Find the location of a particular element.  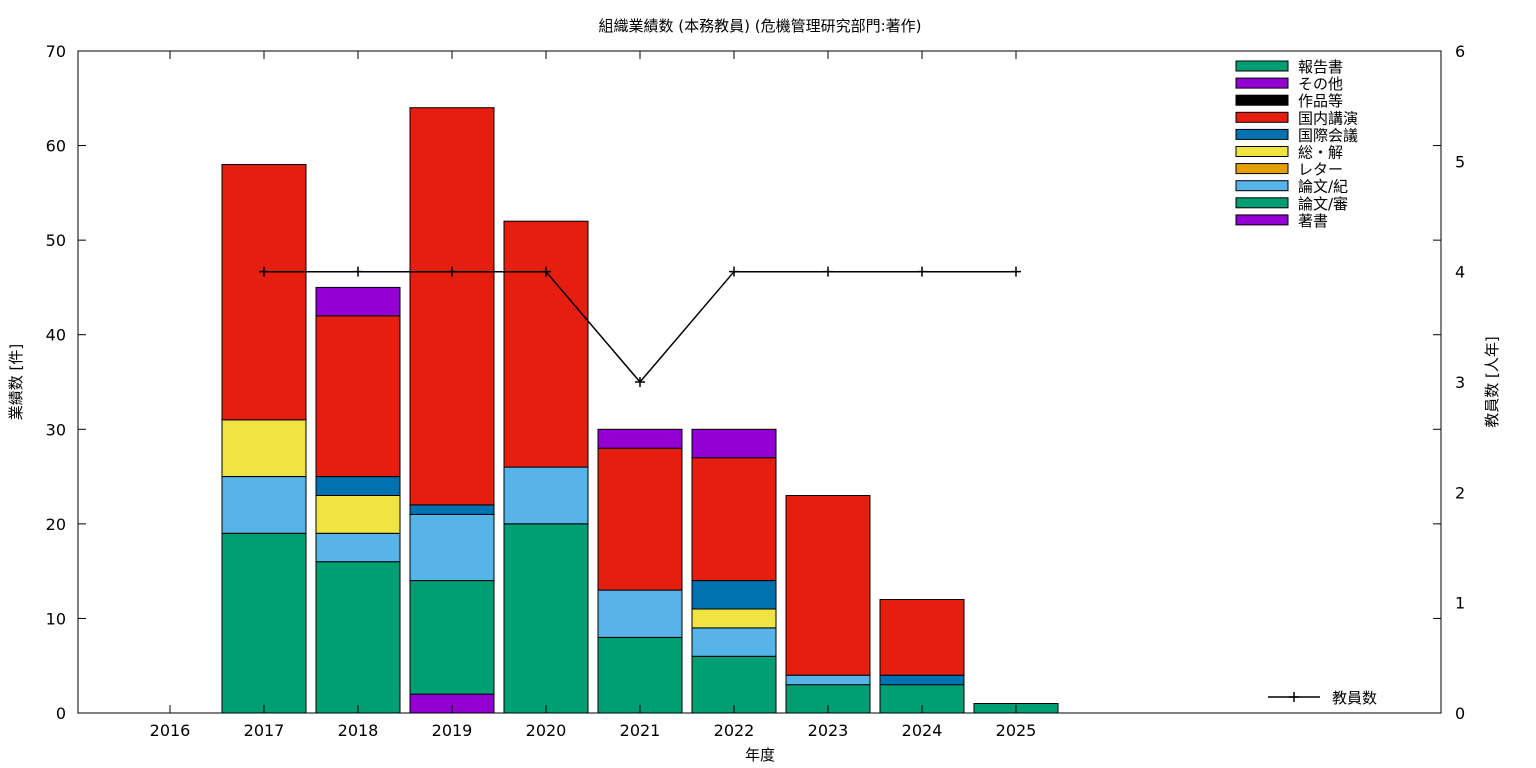

x-tick-label: 2022 is located at coordinates (734, 730).